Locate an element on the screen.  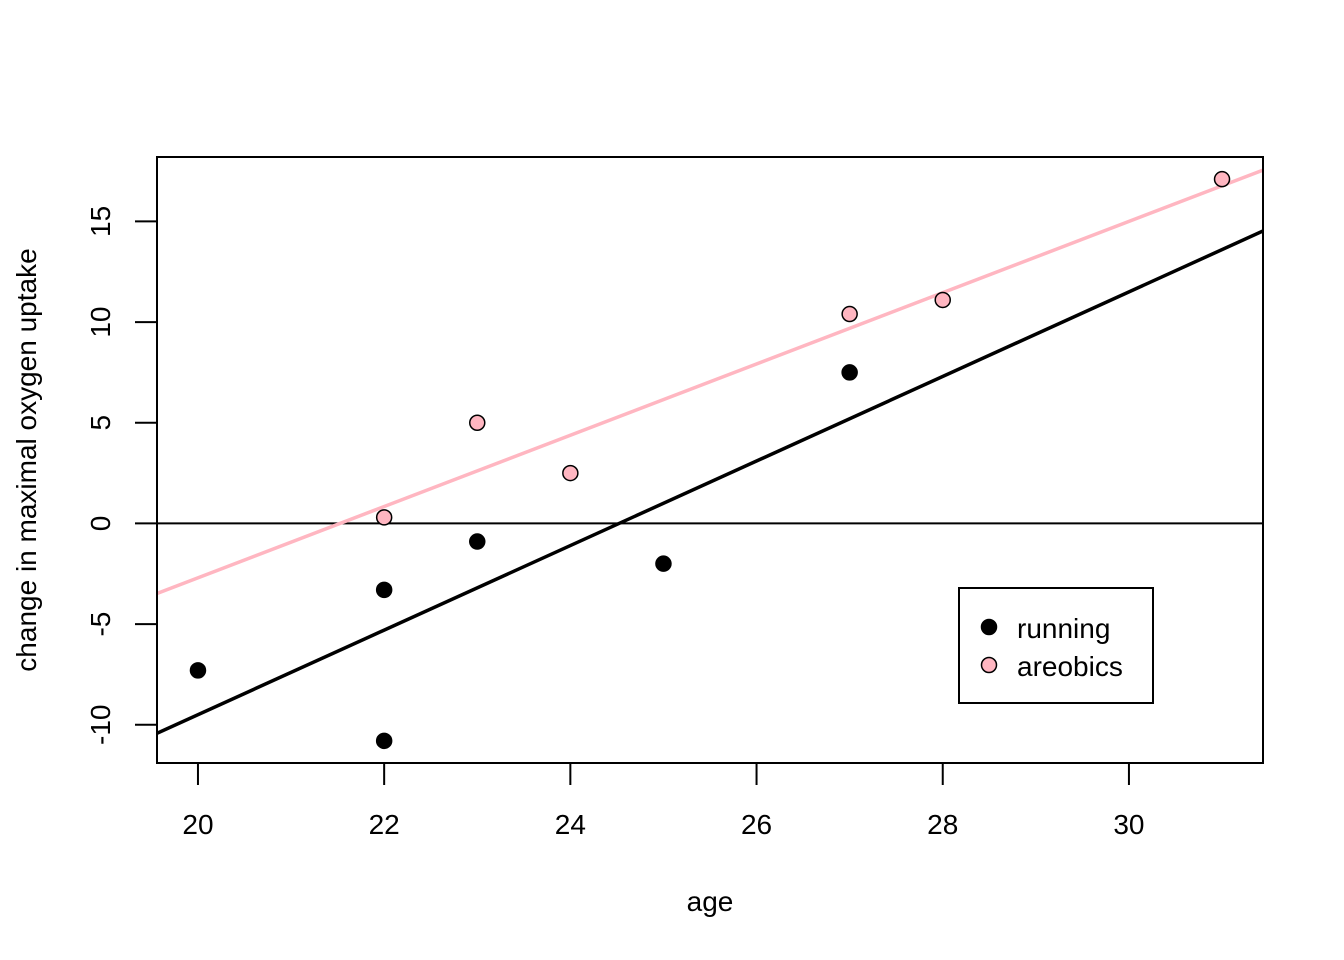
legend: running areobics is located at coordinates (1056, 645).